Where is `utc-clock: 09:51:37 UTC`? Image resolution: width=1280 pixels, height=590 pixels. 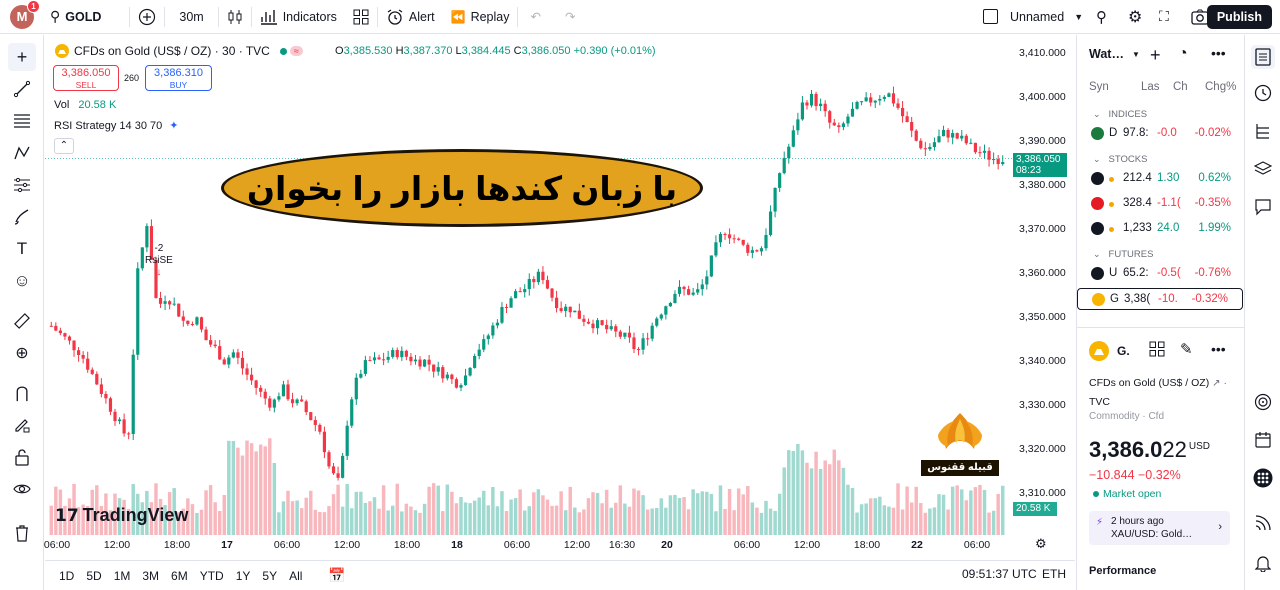 utc-clock: 09:51:37 UTC is located at coordinates (999, 574).